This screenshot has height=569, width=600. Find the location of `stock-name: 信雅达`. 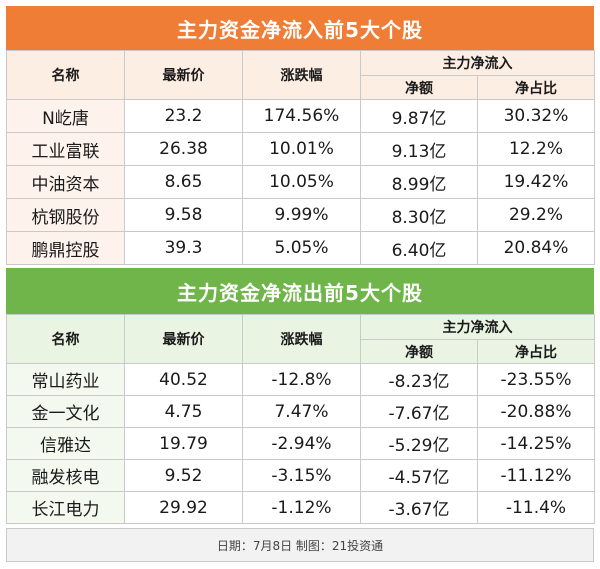

stock-name: 信雅达 is located at coordinates (65, 443).